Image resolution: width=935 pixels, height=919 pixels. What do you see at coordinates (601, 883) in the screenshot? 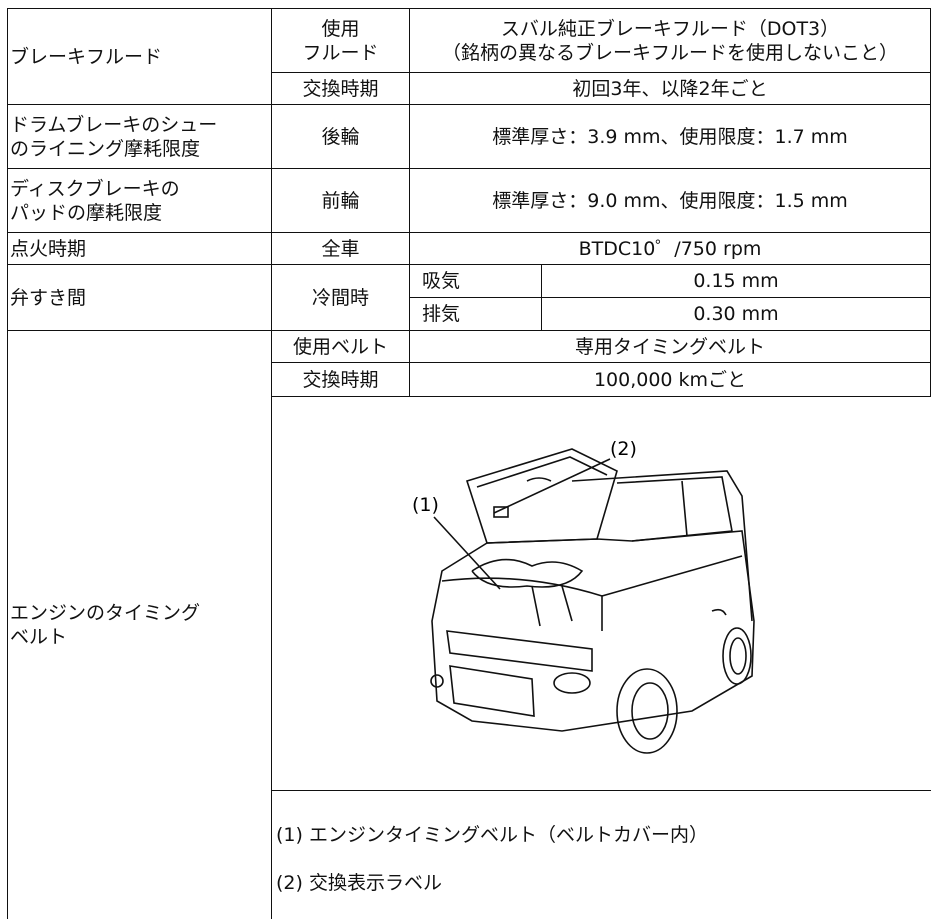
I see `caption-line: (2) 交換表示ラベル` at bounding box center [601, 883].